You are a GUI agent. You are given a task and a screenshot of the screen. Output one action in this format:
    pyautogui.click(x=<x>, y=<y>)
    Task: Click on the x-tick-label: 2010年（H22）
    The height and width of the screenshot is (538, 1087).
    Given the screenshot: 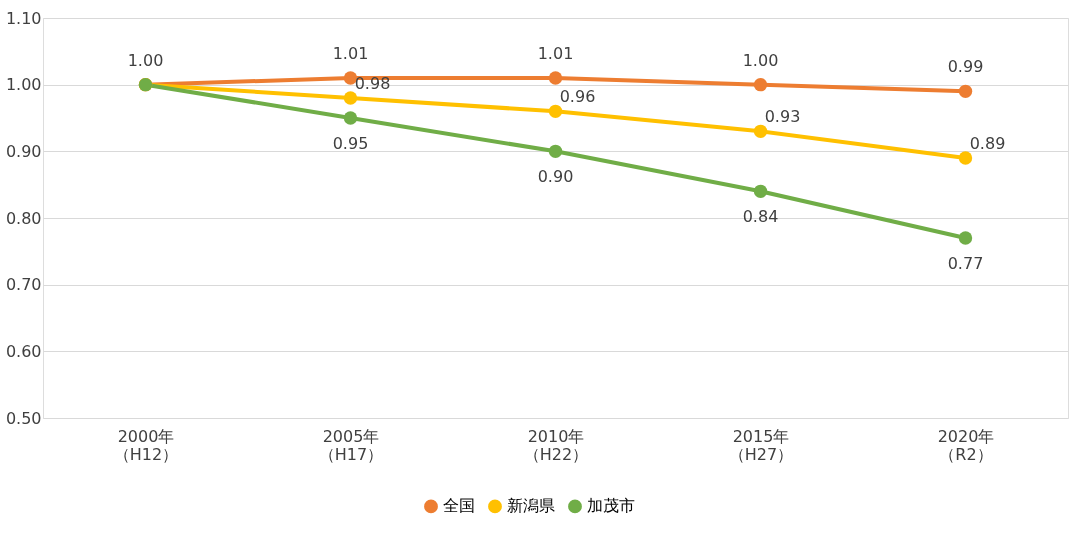 What is the action you would take?
    pyautogui.click(x=556, y=445)
    